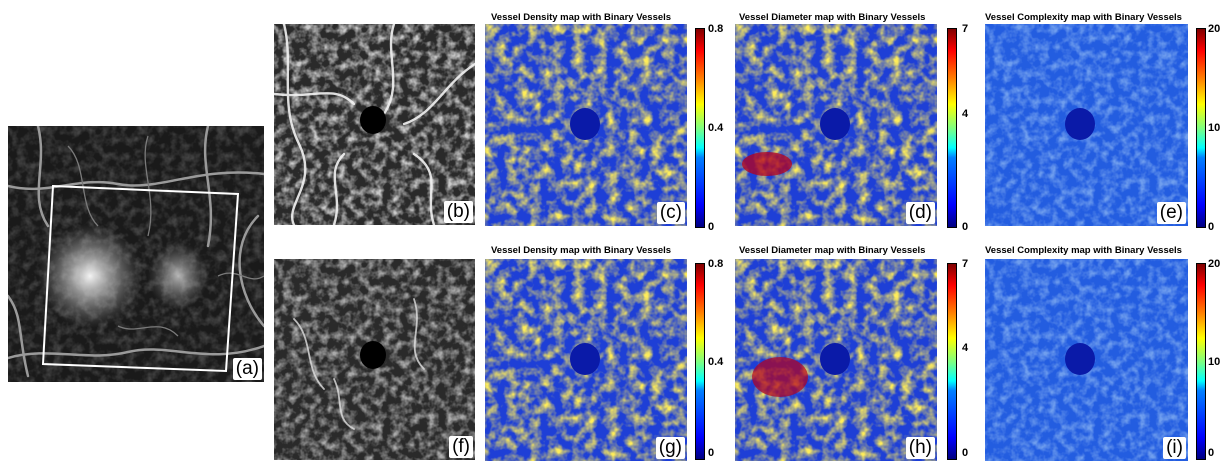 The height and width of the screenshot is (462, 1224). What do you see at coordinates (1201, 361) in the screenshot?
I see `complexity-colorbar-row2` at bounding box center [1201, 361].